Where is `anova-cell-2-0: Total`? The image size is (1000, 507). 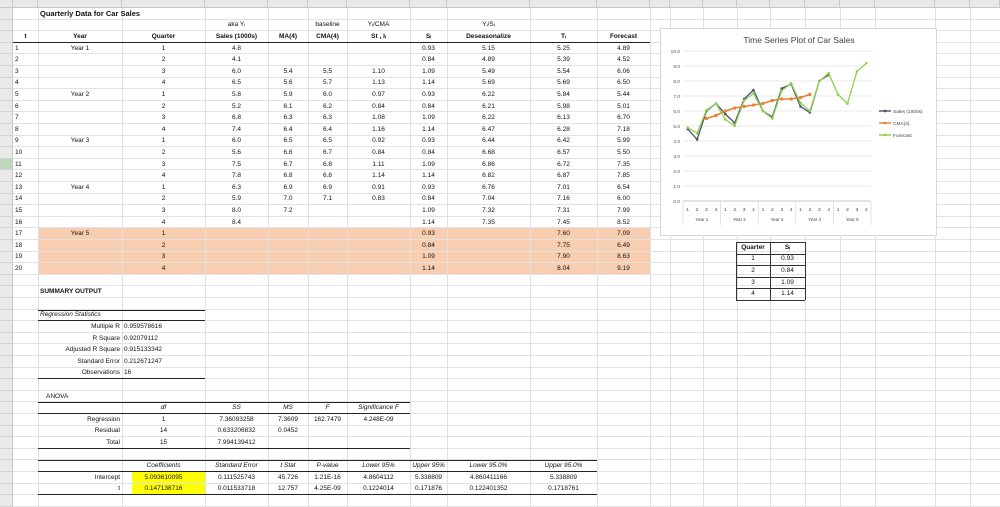
anova-cell-2-0: Total is located at coordinates (113, 442).